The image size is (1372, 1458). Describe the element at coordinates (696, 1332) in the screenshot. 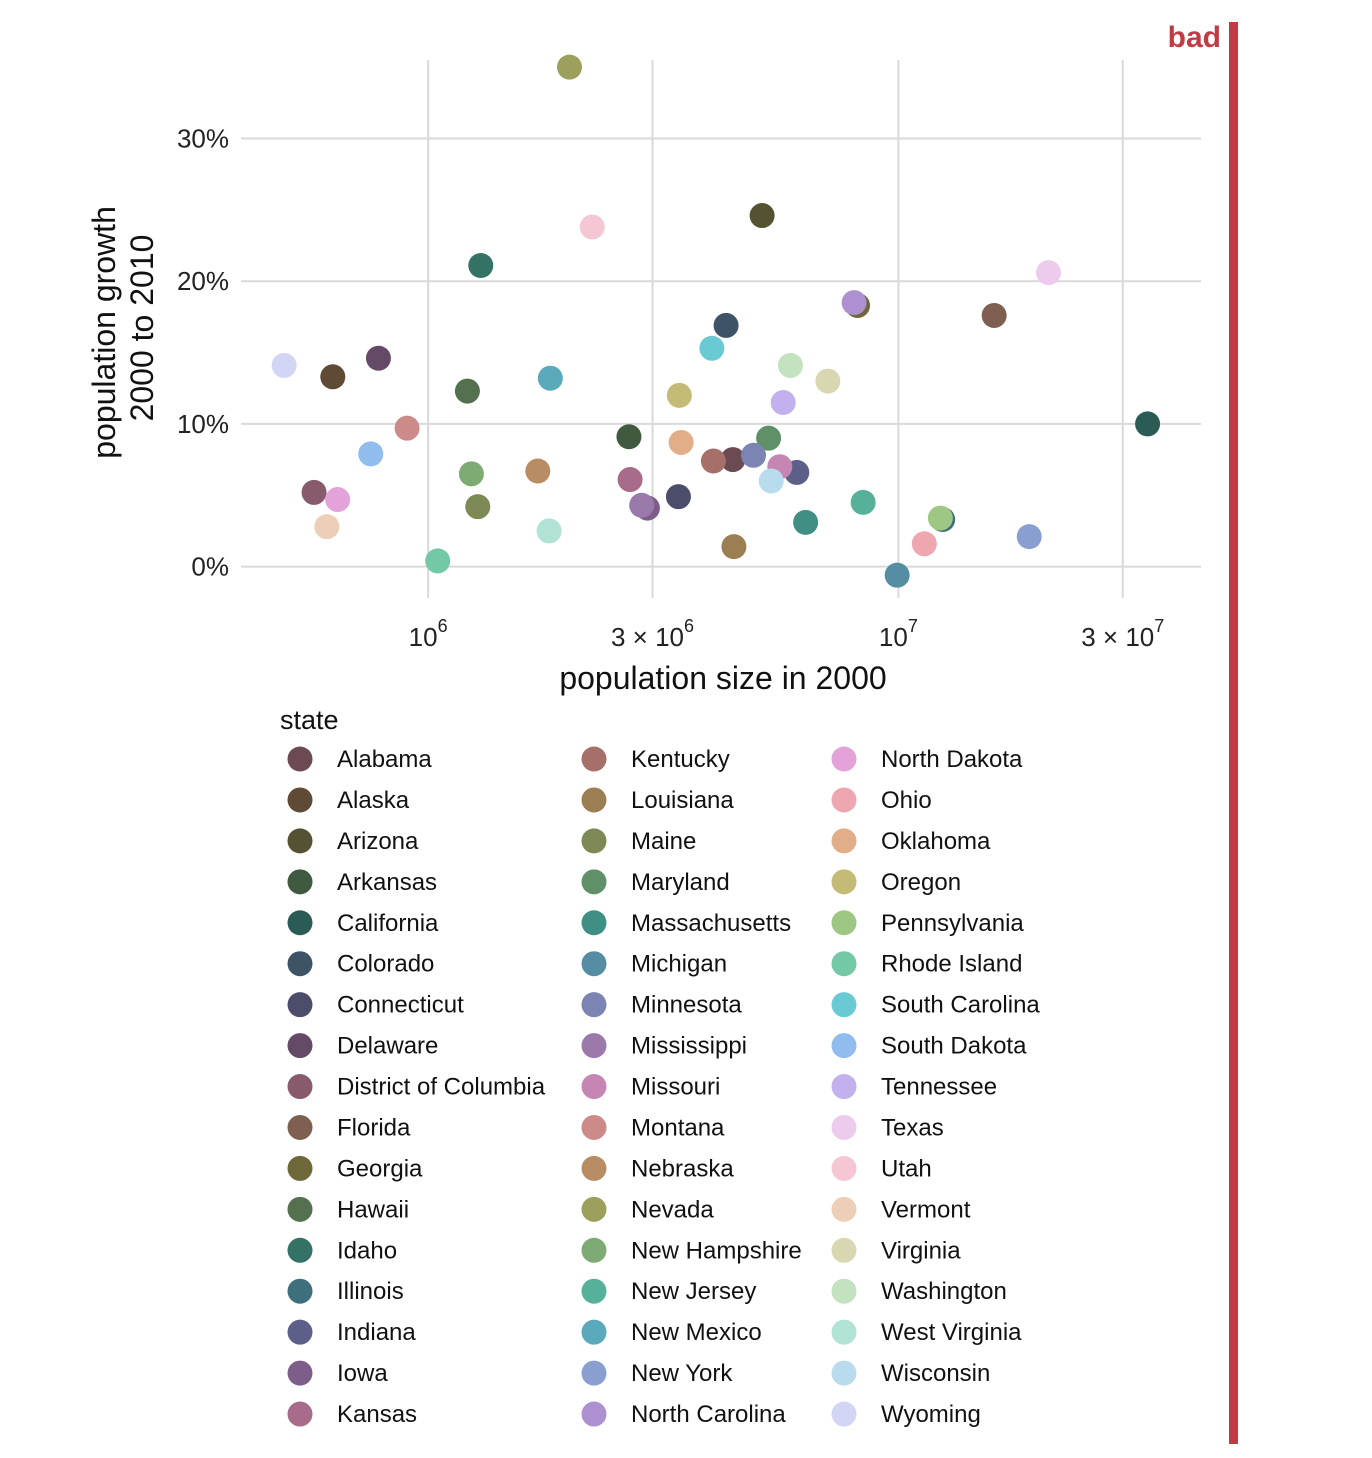

I see `legend-label: New Mexico` at that location.